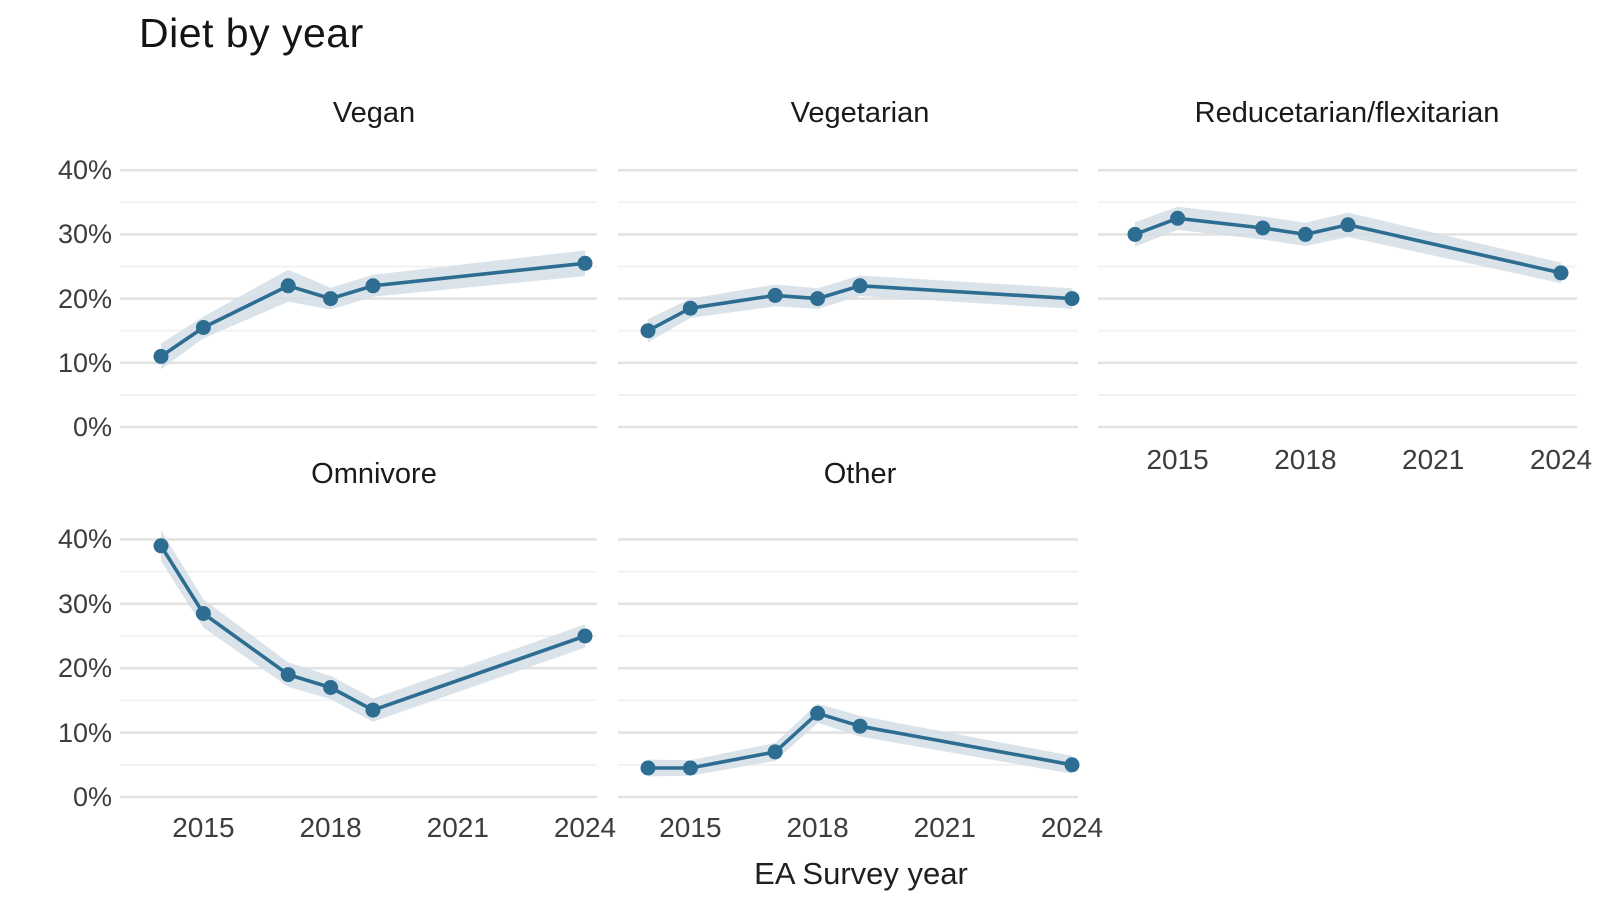 The height and width of the screenshot is (914, 1600). I want to click on facet-panel-other, so click(848, 658).